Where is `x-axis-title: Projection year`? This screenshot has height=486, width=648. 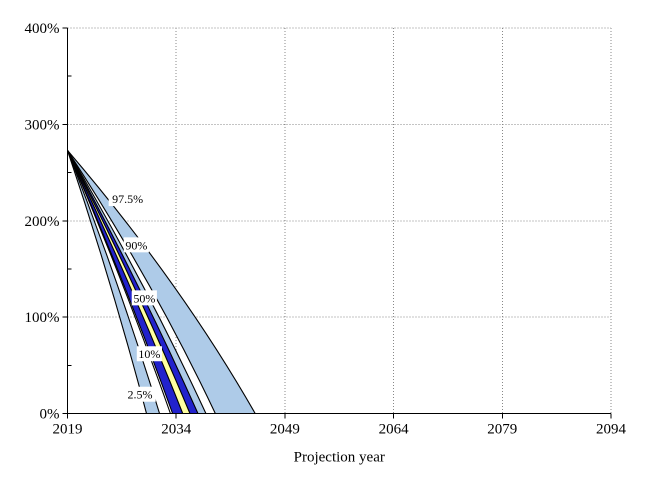
x-axis-title: Projection year is located at coordinates (339, 458).